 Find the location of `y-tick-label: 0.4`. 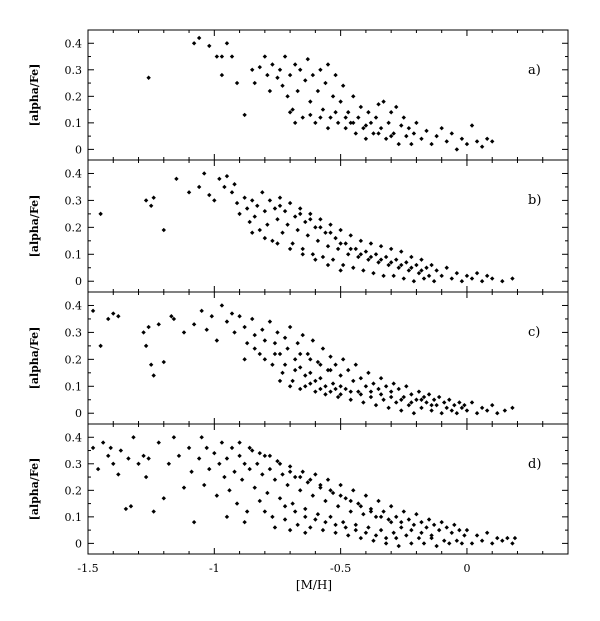

y-tick-label: 0.4 is located at coordinates (74, 305).